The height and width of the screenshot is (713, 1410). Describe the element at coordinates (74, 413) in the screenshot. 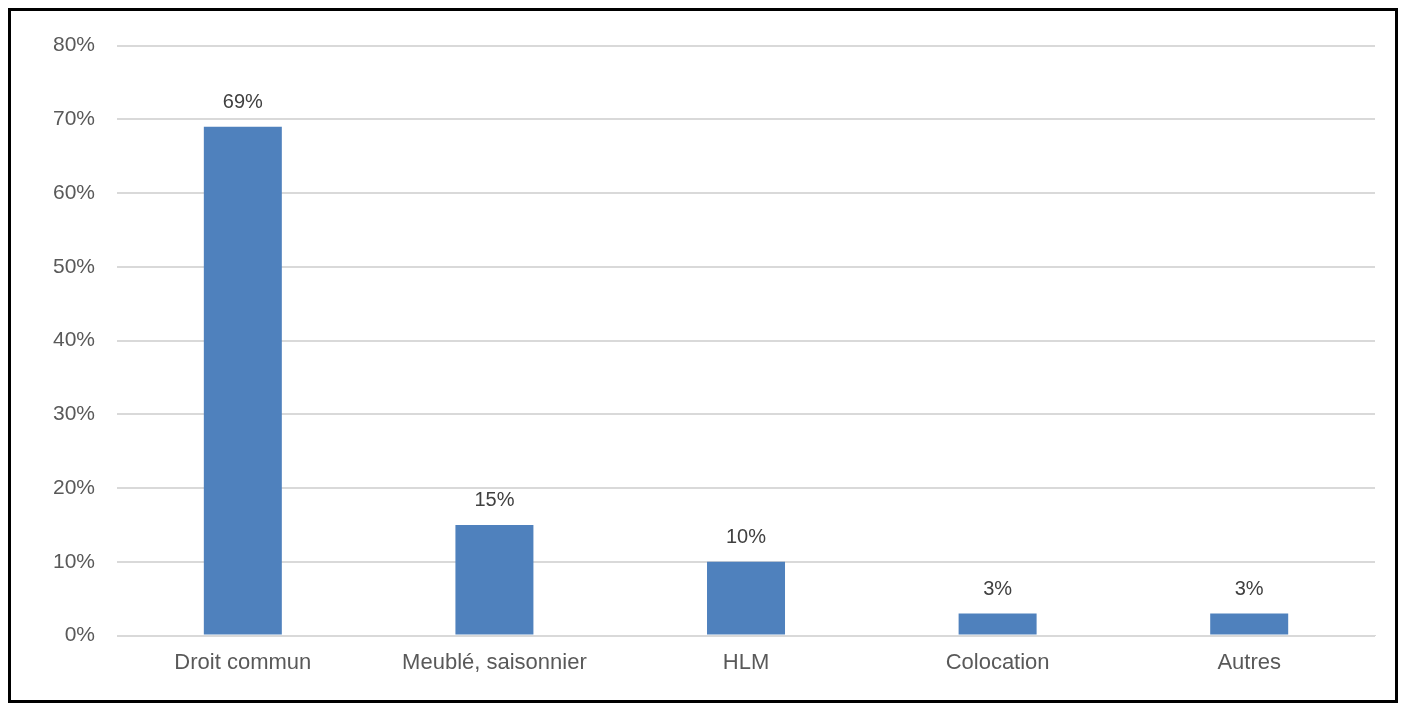

I see `y-tick-label: 30%` at that location.